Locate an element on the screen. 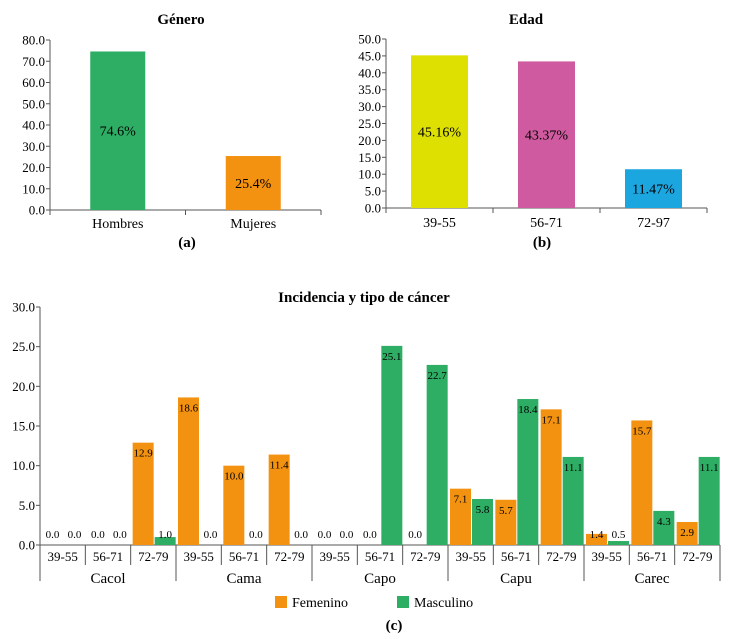 The height and width of the screenshot is (639, 736). age-y-tick-label: 20.0 is located at coordinates (369, 140).